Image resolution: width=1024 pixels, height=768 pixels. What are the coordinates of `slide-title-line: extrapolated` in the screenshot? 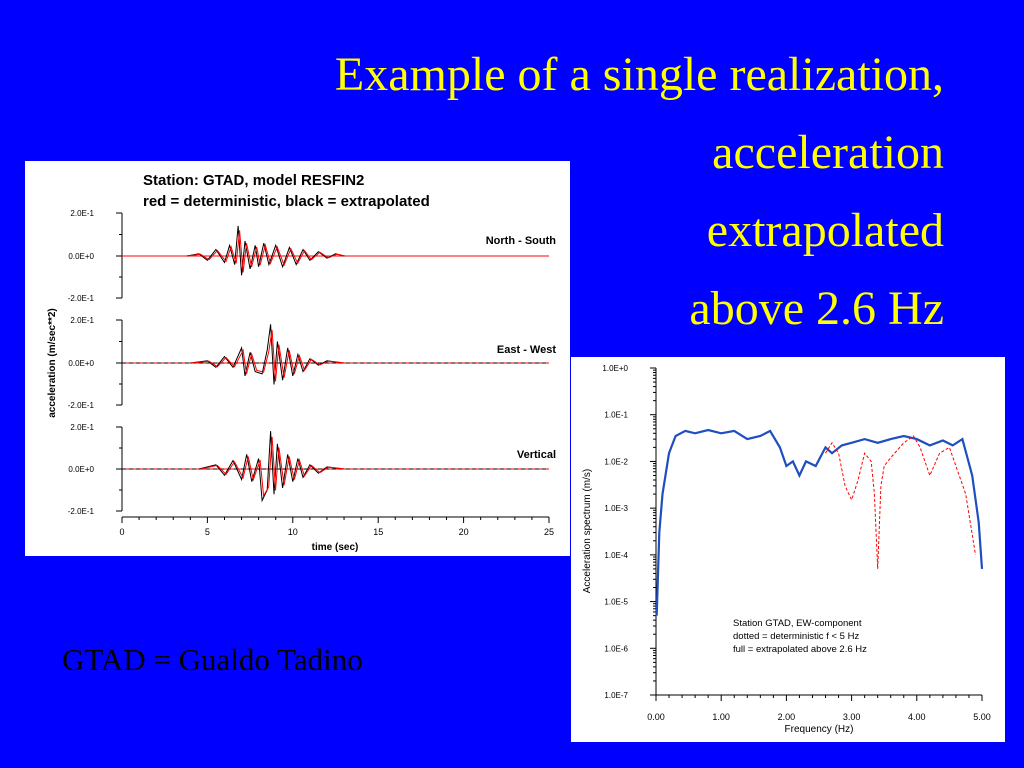 It's located at (825, 230).